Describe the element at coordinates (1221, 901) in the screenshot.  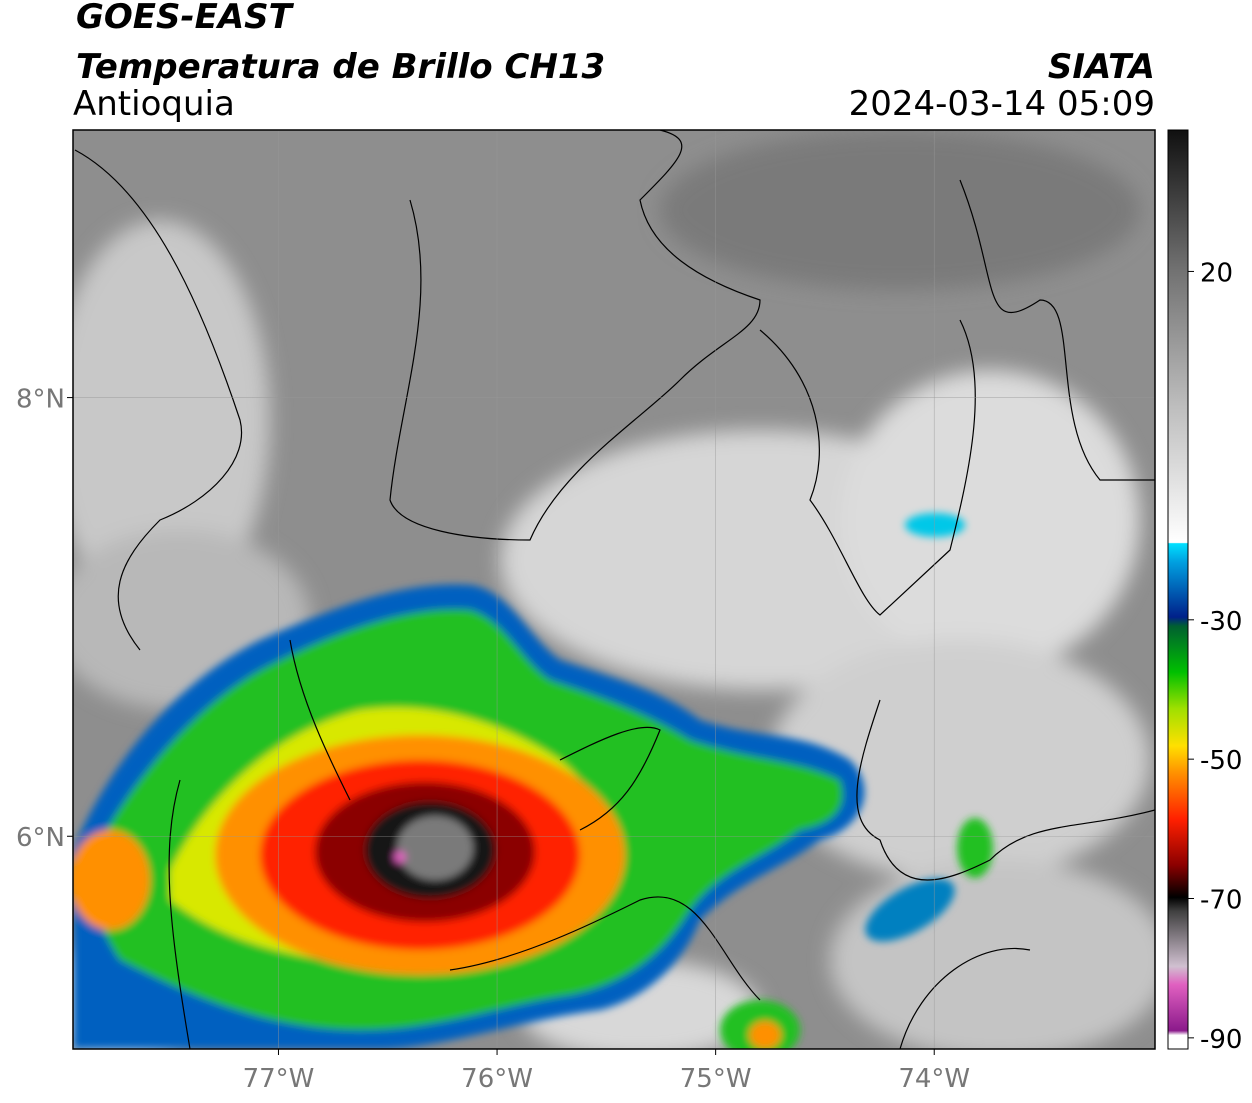
I see `colorbar-tick-label: -70` at that location.